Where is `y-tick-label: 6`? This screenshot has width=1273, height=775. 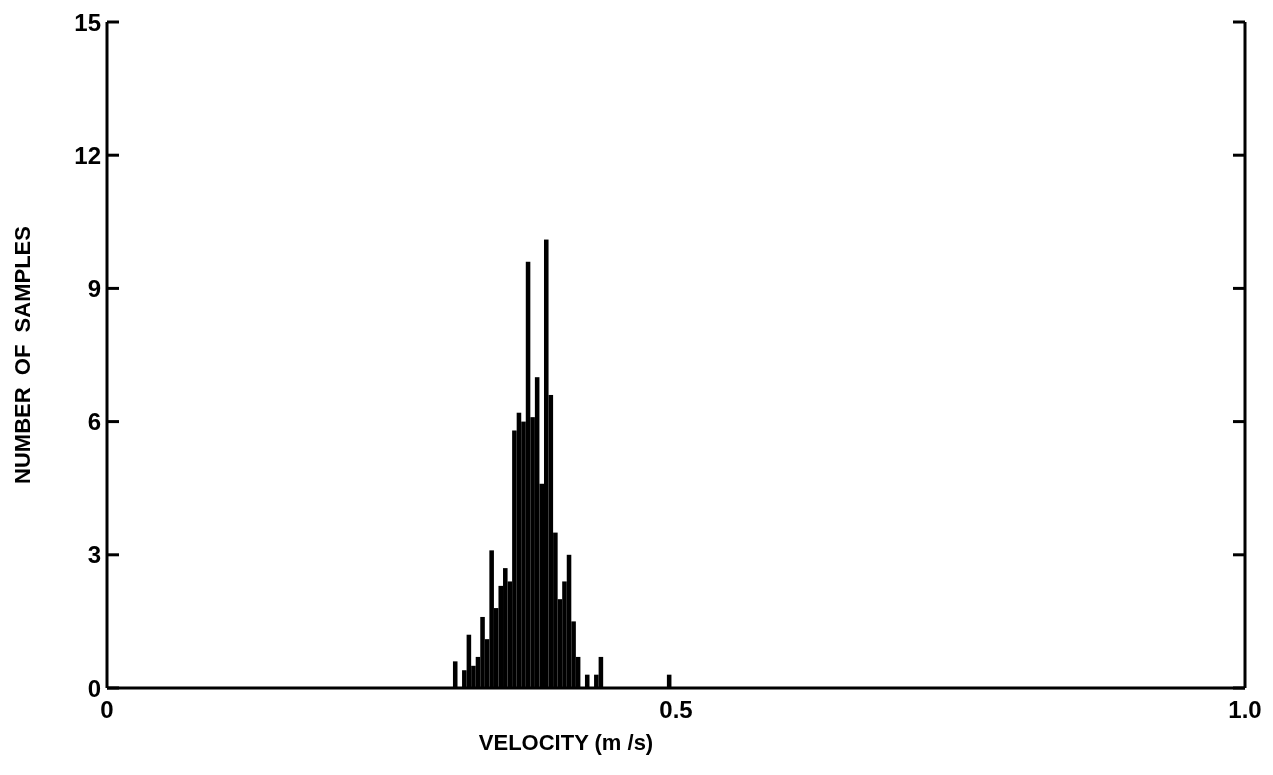 y-tick-label: 6 is located at coordinates (94, 422).